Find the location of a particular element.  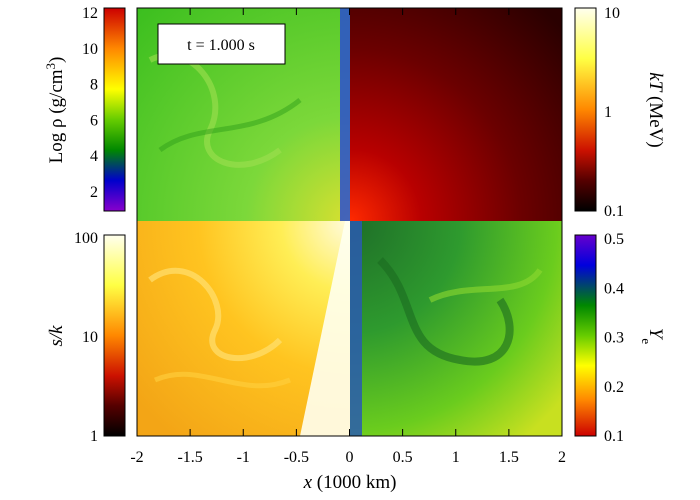

colorbar-tick-label: 0.2 is located at coordinates (614, 387).